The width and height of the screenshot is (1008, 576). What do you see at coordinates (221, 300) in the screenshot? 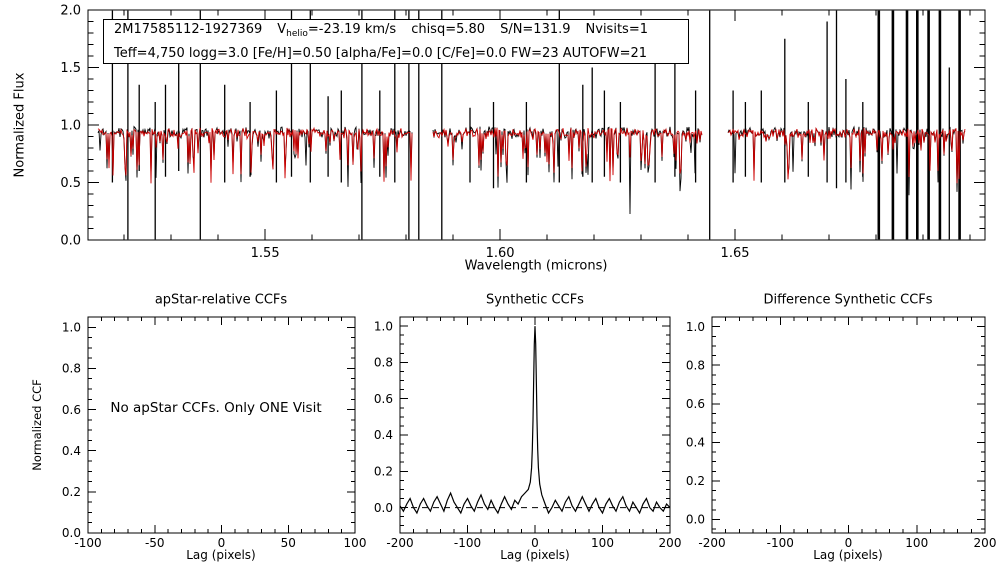
I see `apstar-ccf-title: apStar-relative CCFs` at bounding box center [221, 300].